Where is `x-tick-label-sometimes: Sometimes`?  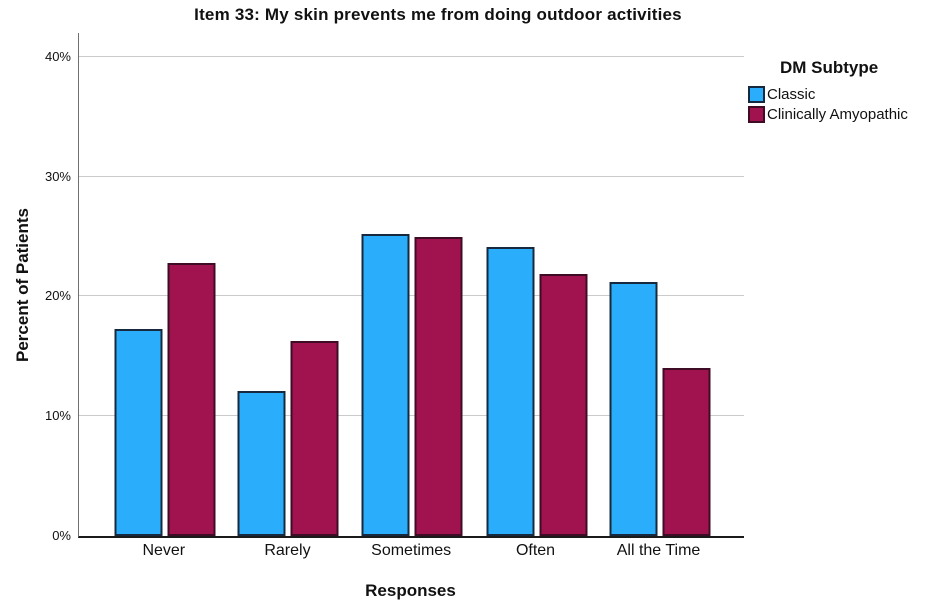 x-tick-label-sometimes: Sometimes is located at coordinates (411, 550).